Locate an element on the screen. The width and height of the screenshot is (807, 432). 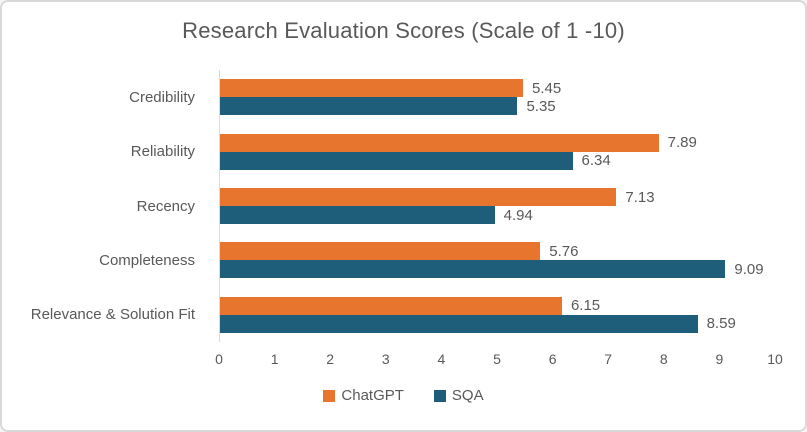
bar-line: 7.89 is located at coordinates (498, 142).